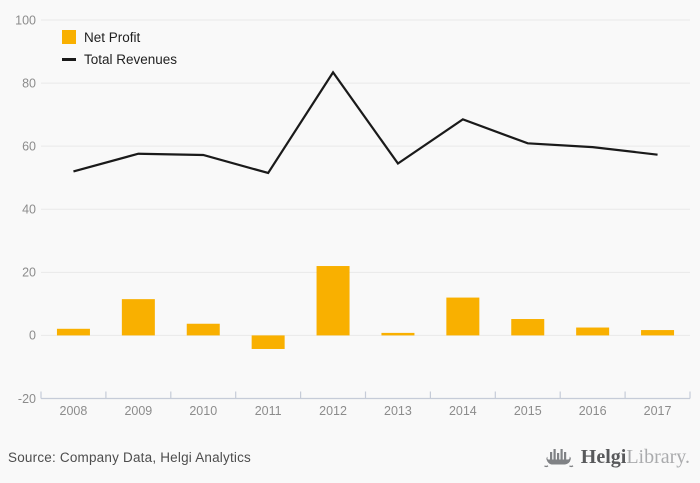 This screenshot has width=700, height=483. I want to click on bar-2008, so click(73, 332).